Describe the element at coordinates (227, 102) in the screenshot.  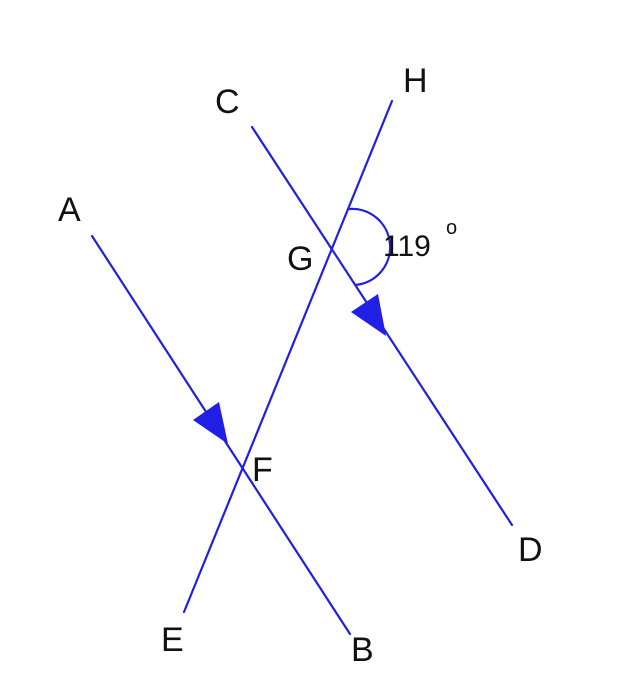
I see `point-label-c: C` at that location.